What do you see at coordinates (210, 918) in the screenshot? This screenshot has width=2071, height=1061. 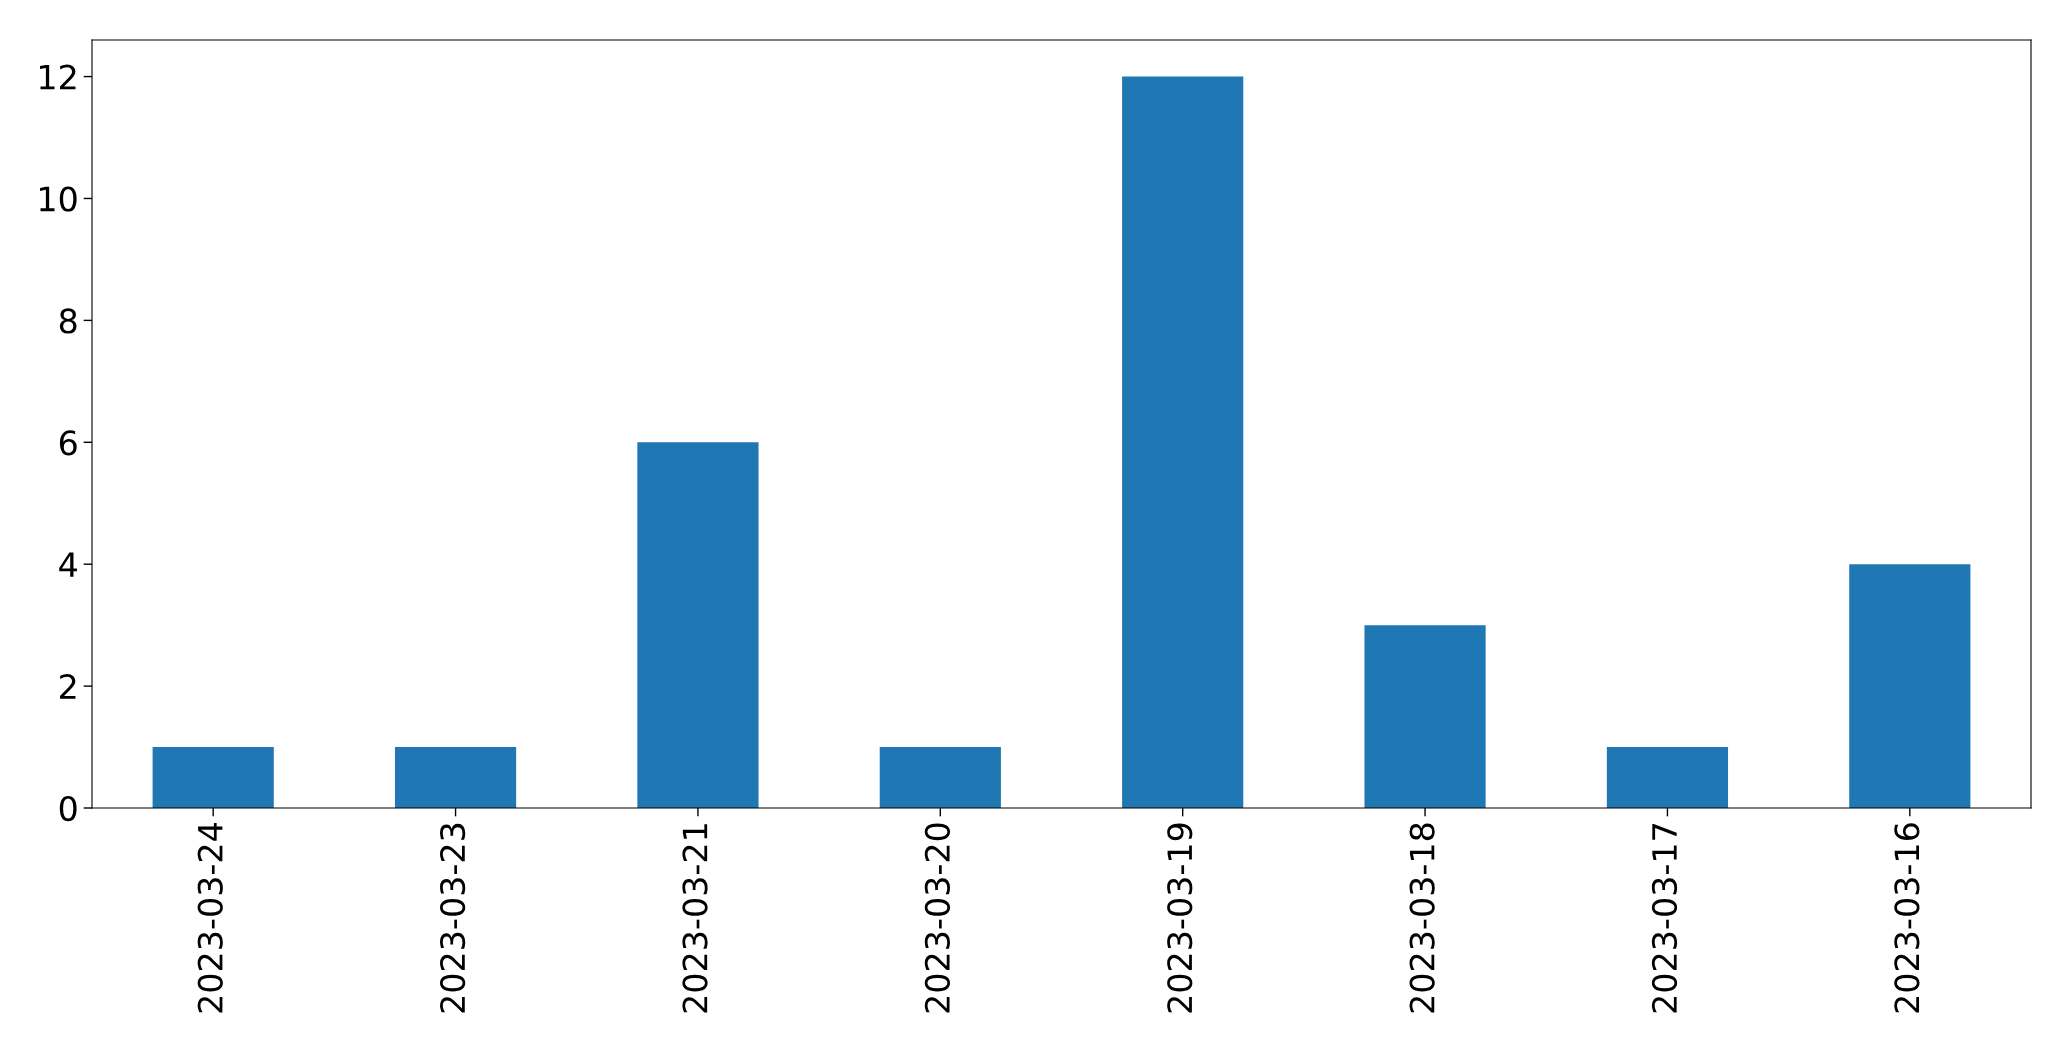 I see `x-tick-label: 2023-03-24` at bounding box center [210, 918].